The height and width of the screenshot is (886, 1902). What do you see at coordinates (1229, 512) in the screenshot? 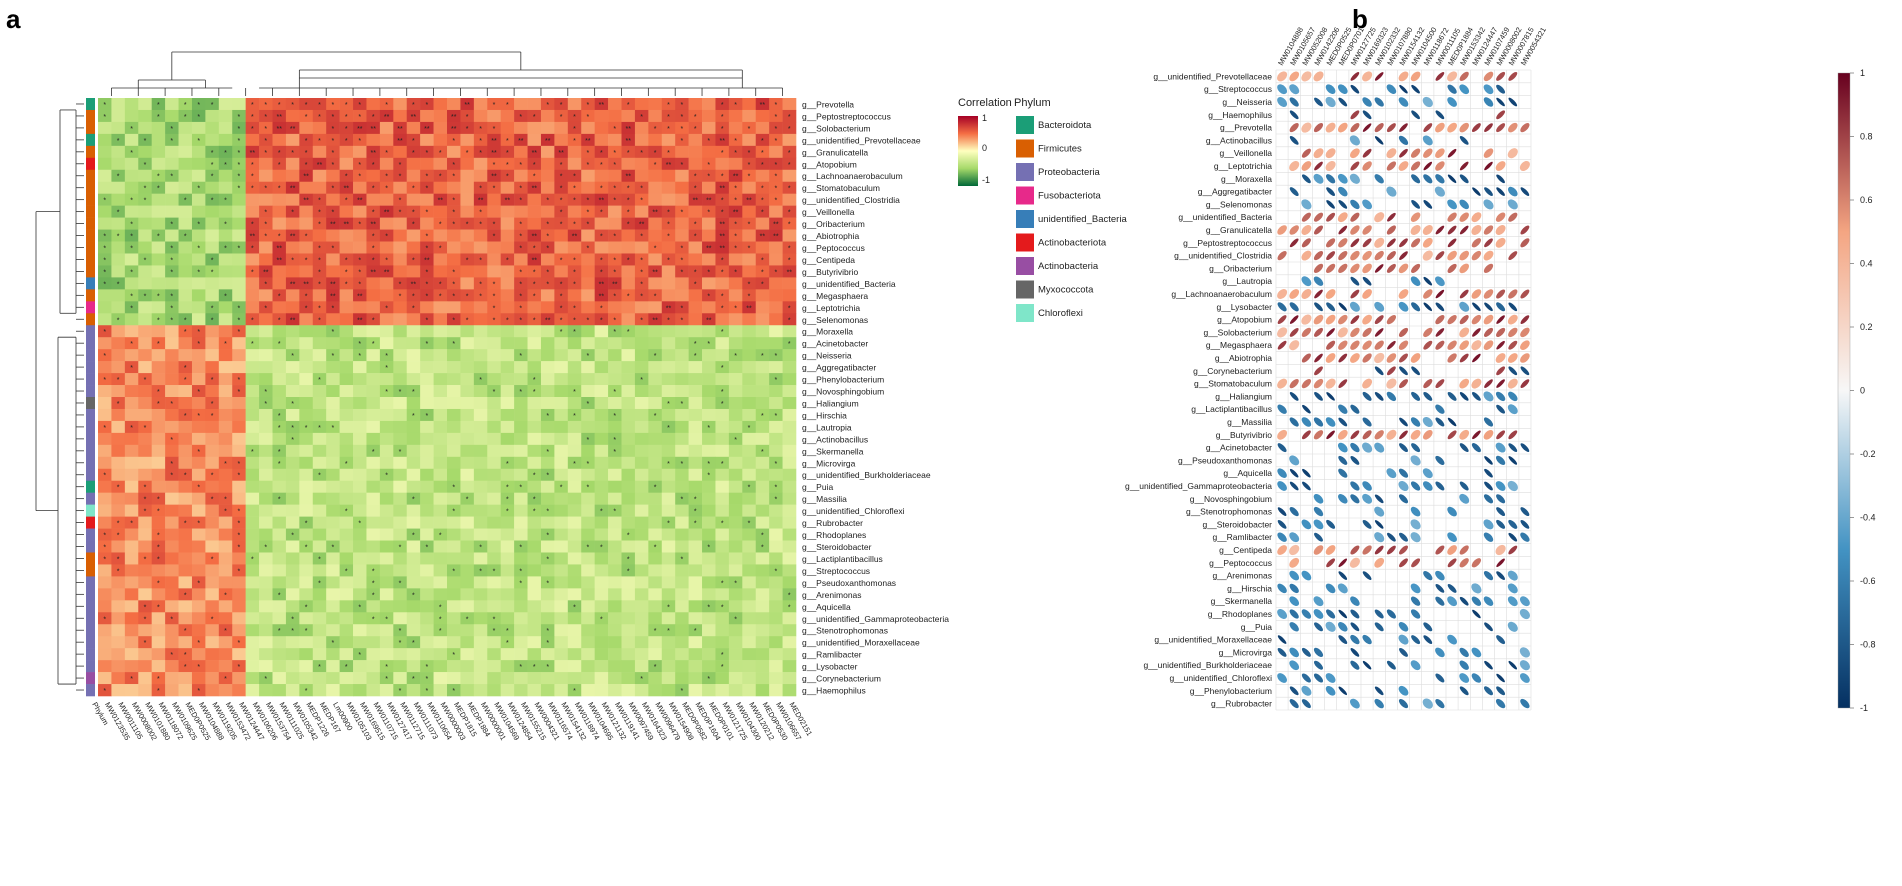
I see `row-label-b: g__Stenotrophomonas` at bounding box center [1229, 512].